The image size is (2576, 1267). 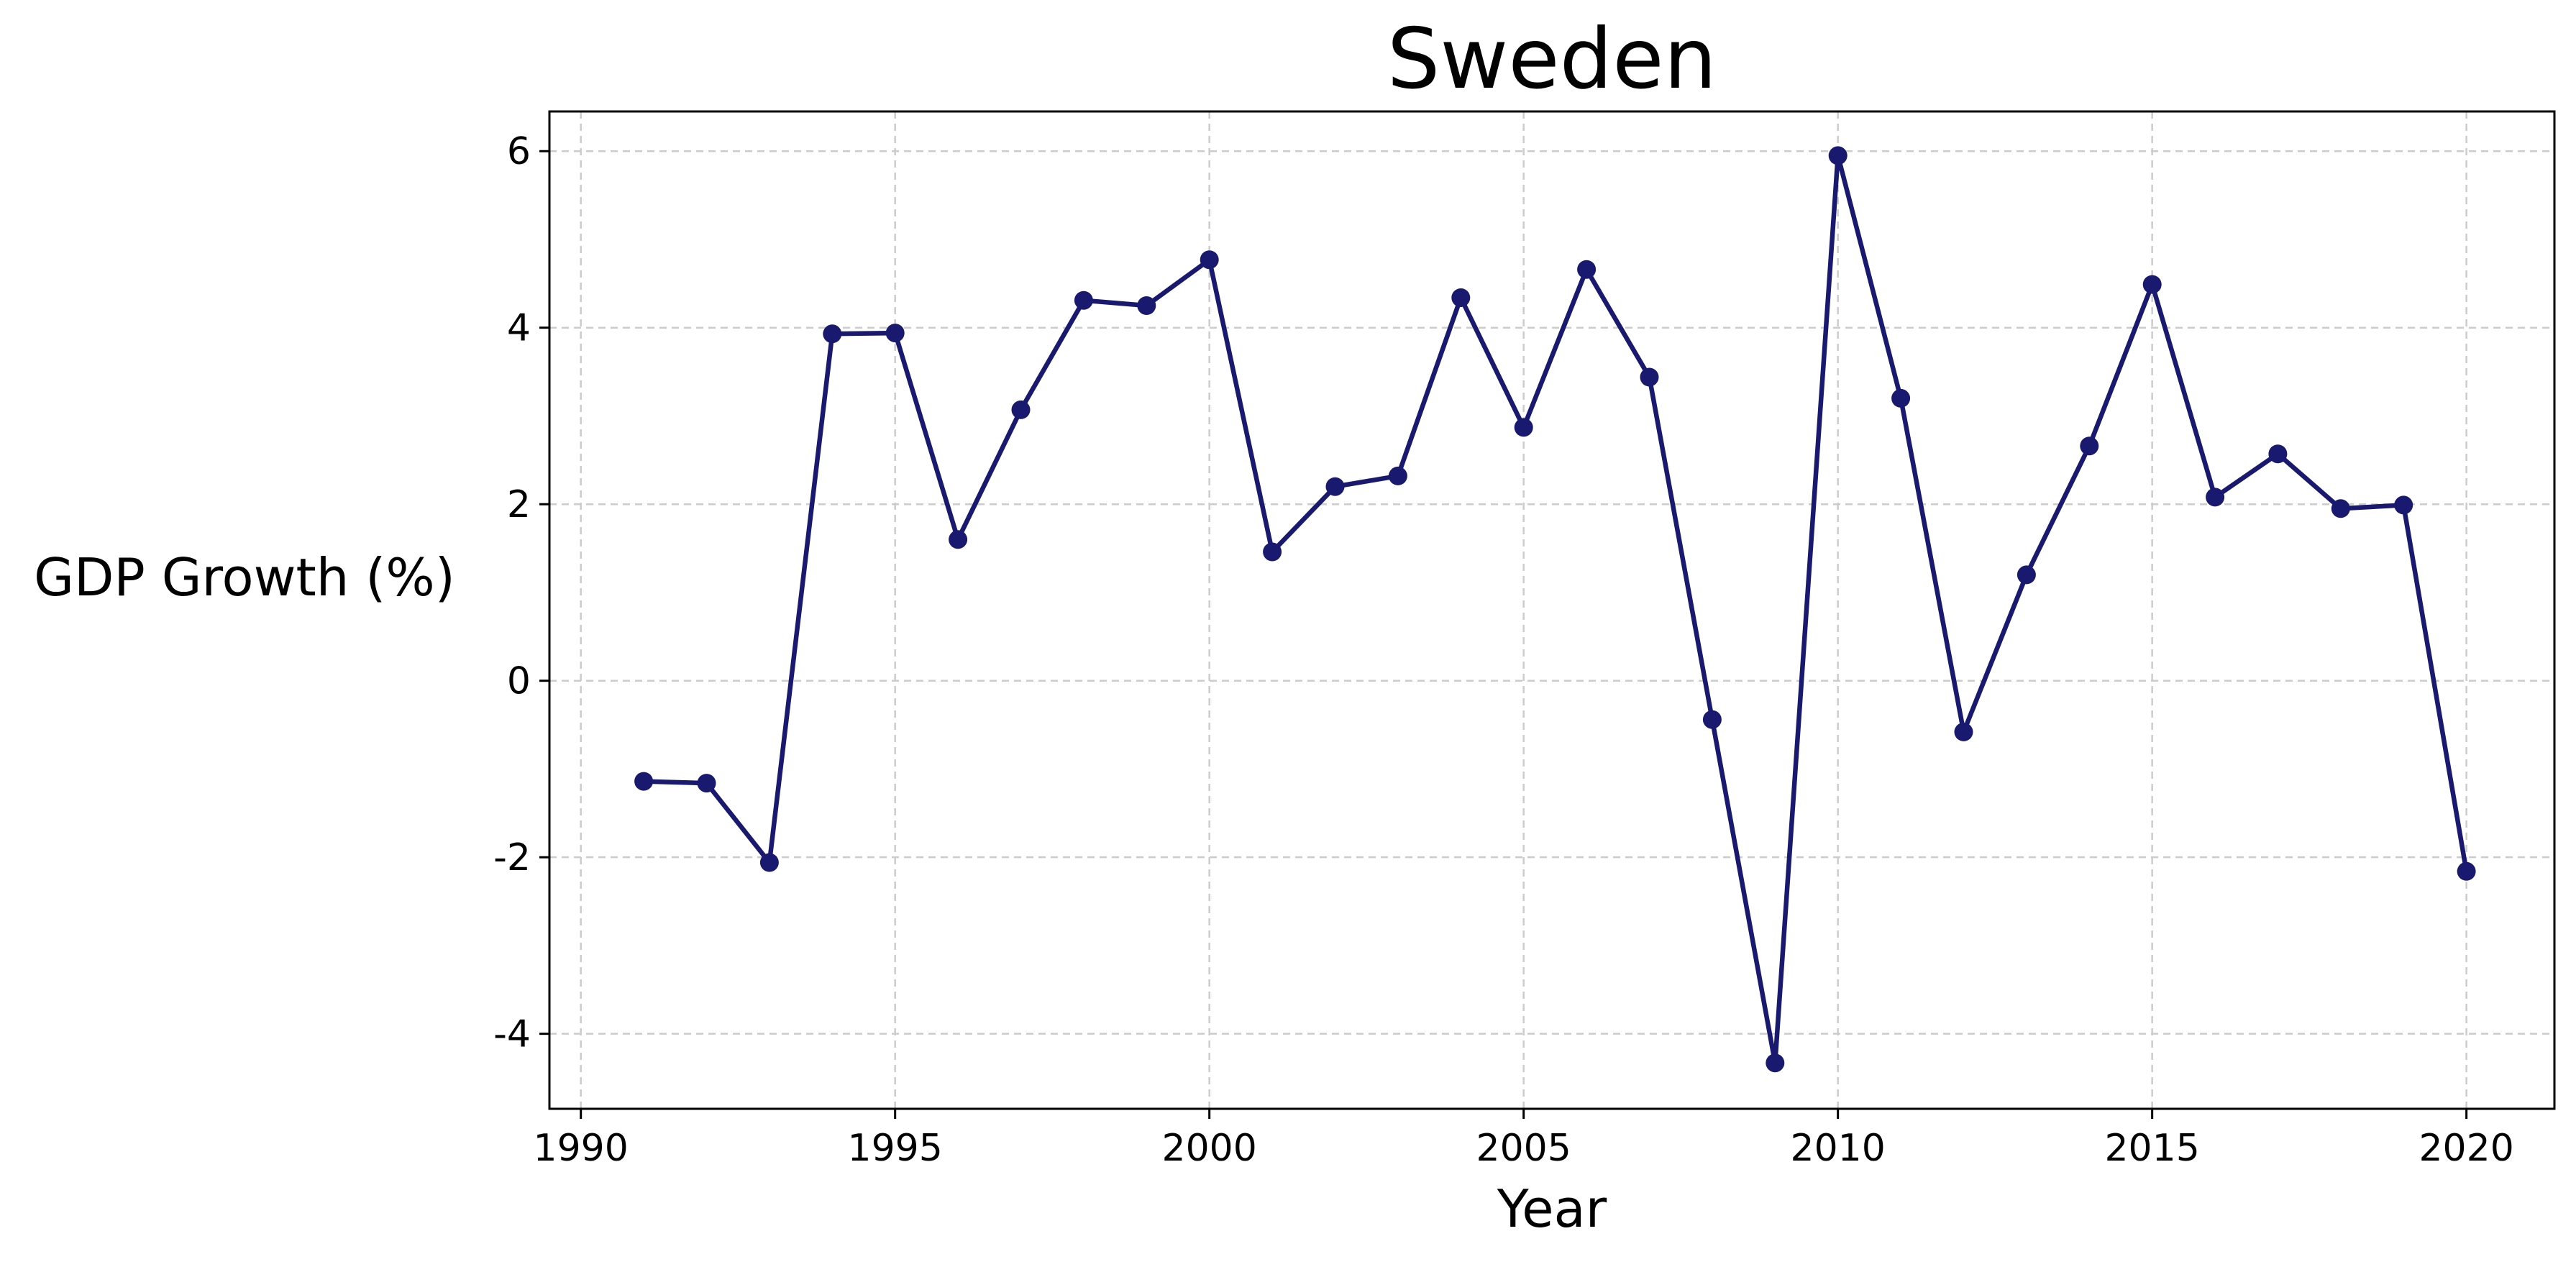 What do you see at coordinates (512, 1034) in the screenshot?
I see `y-tick-label: -4` at bounding box center [512, 1034].